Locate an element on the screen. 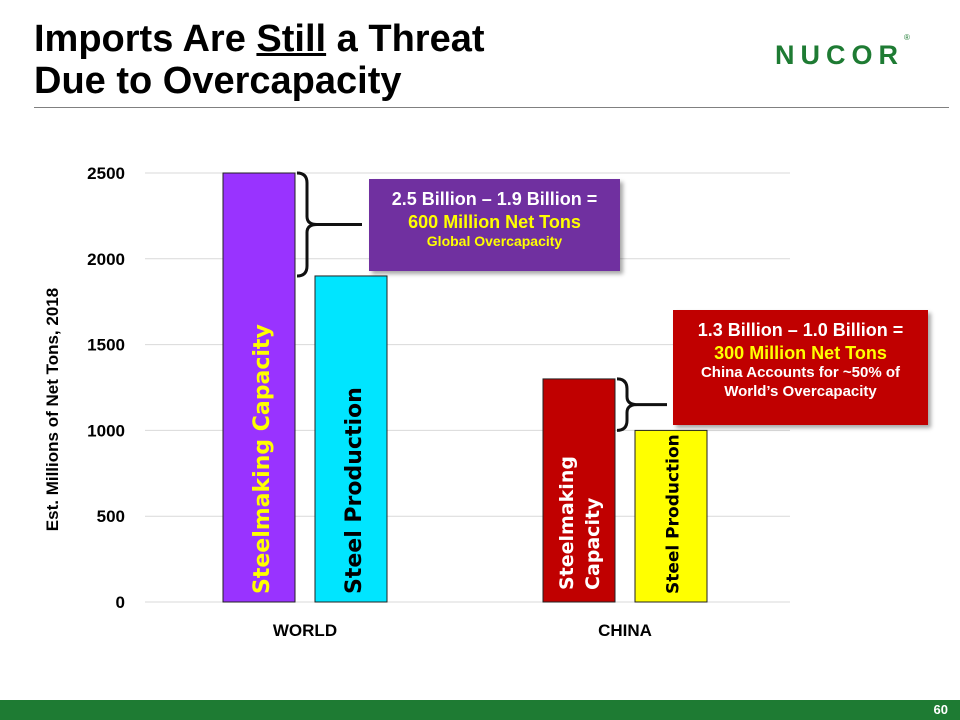 Image resolution: width=960 pixels, height=720 pixels. title-underlined: Still is located at coordinates (291, 39).